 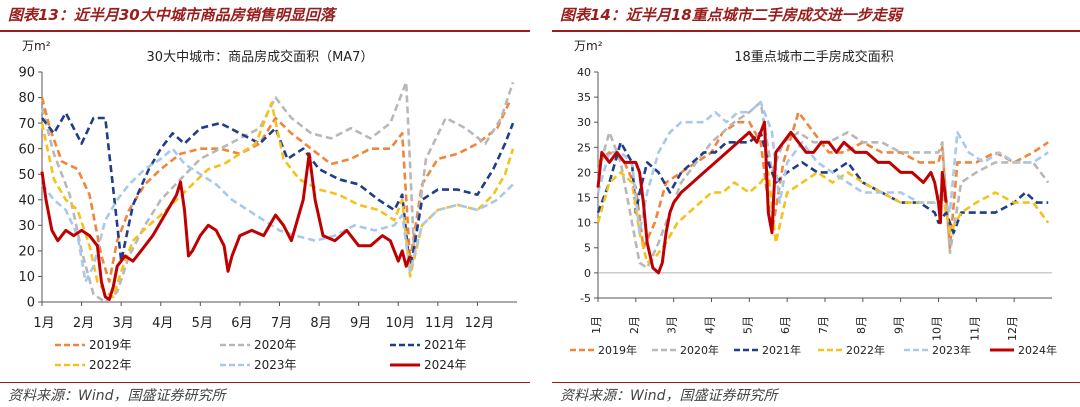 I want to click on series-line-2022年, so click(x=823, y=218).